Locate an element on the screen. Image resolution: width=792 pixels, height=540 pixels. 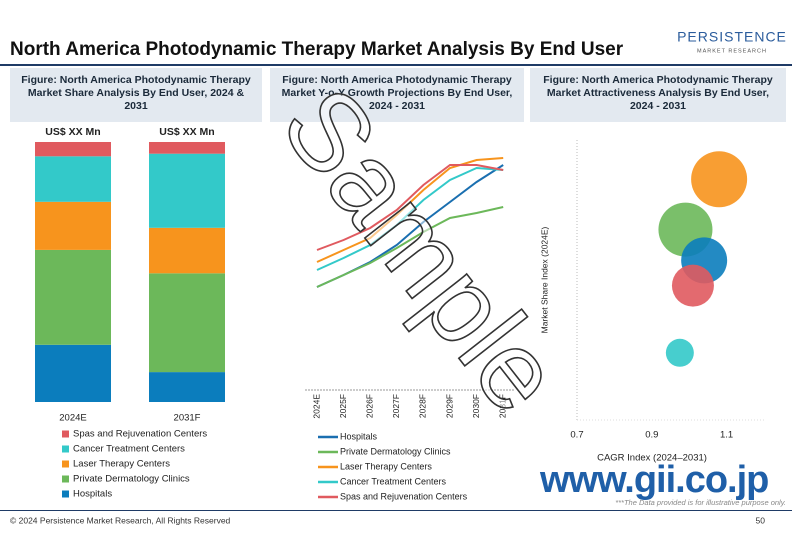
x-tick-label: 2025F is located at coordinates (343, 406).